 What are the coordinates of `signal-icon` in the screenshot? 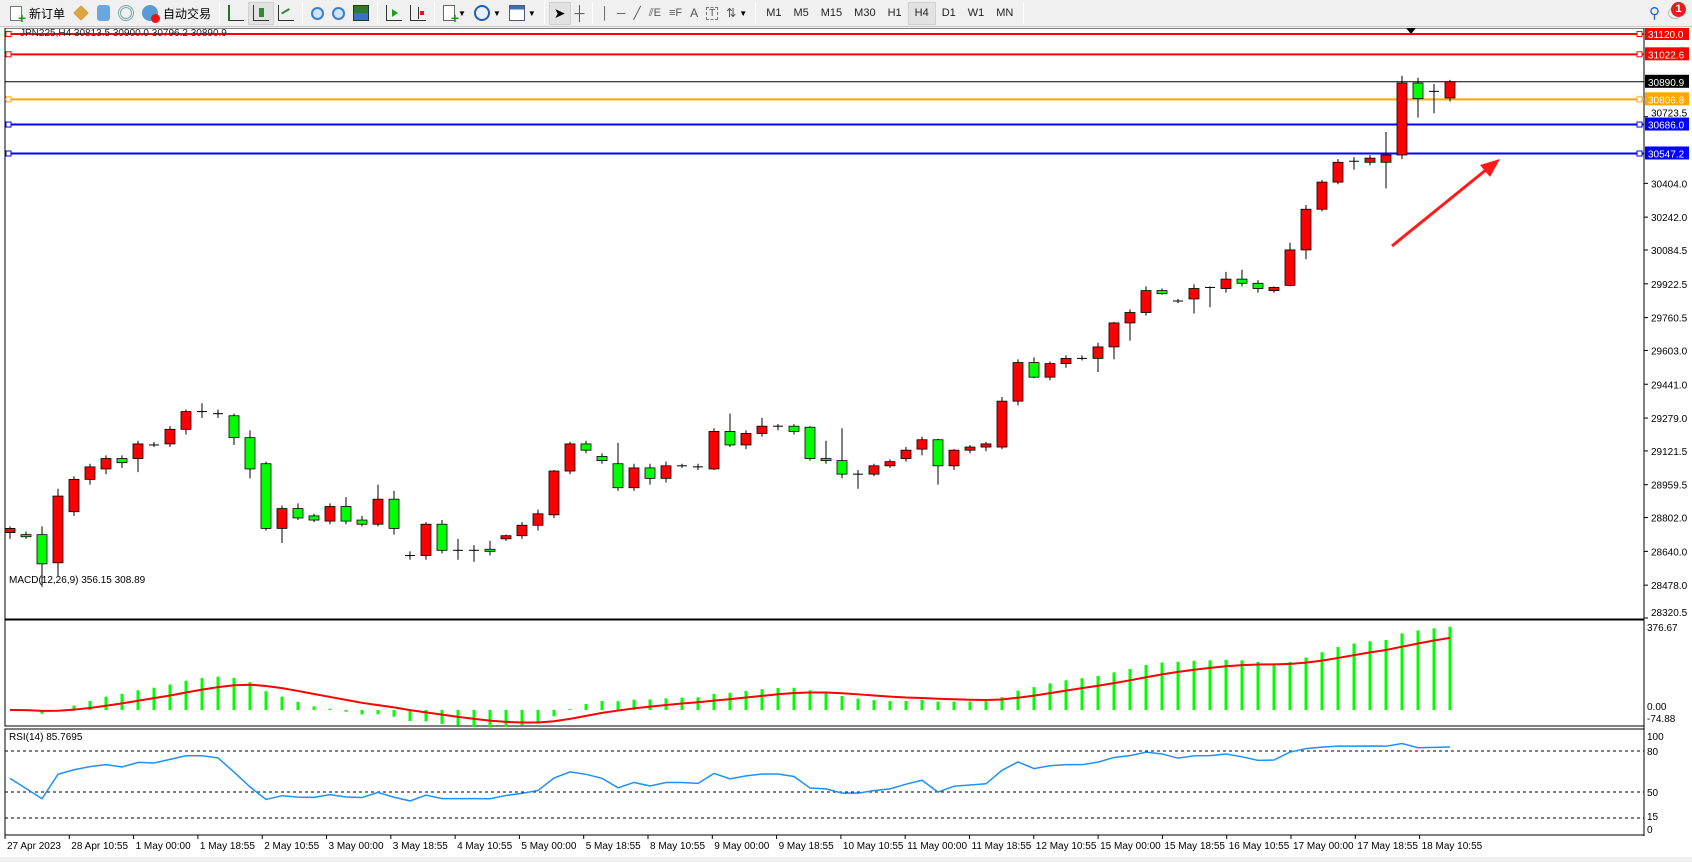 It's located at (126, 13).